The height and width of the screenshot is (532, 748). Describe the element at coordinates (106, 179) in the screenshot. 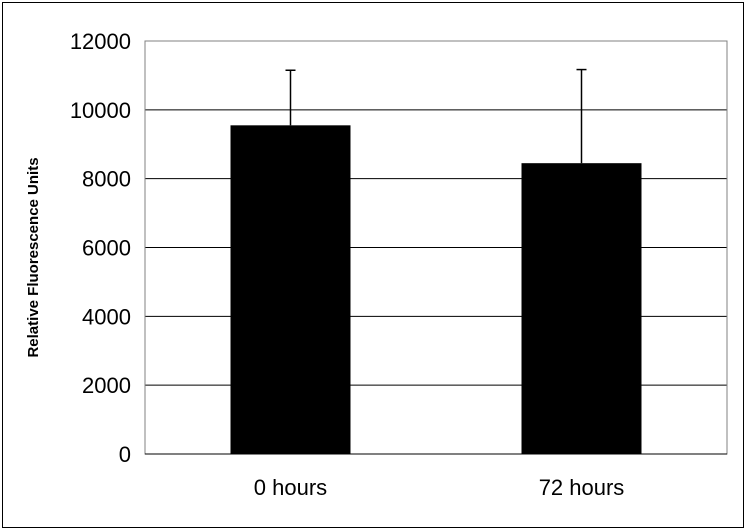

I see `y-tick-label: 8000` at that location.